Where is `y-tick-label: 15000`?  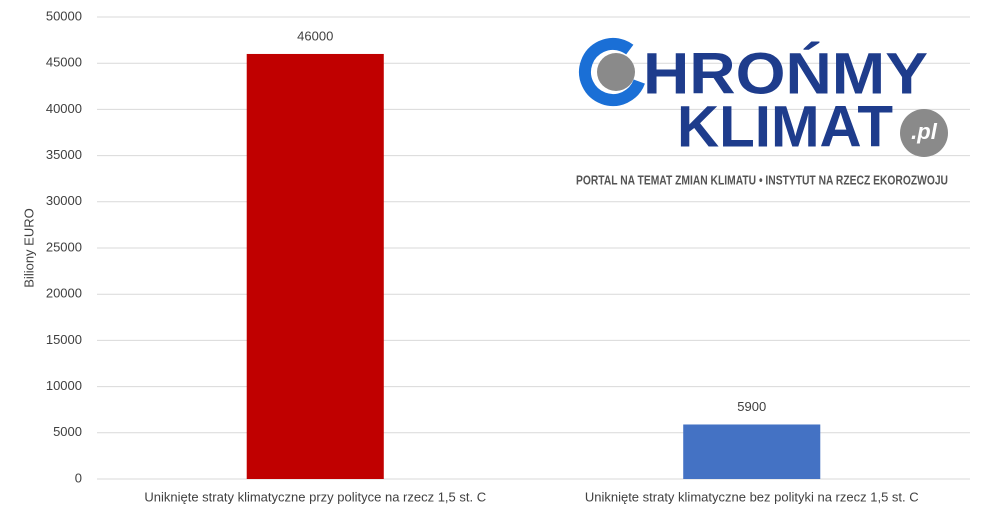 y-tick-label: 15000 is located at coordinates (64, 339).